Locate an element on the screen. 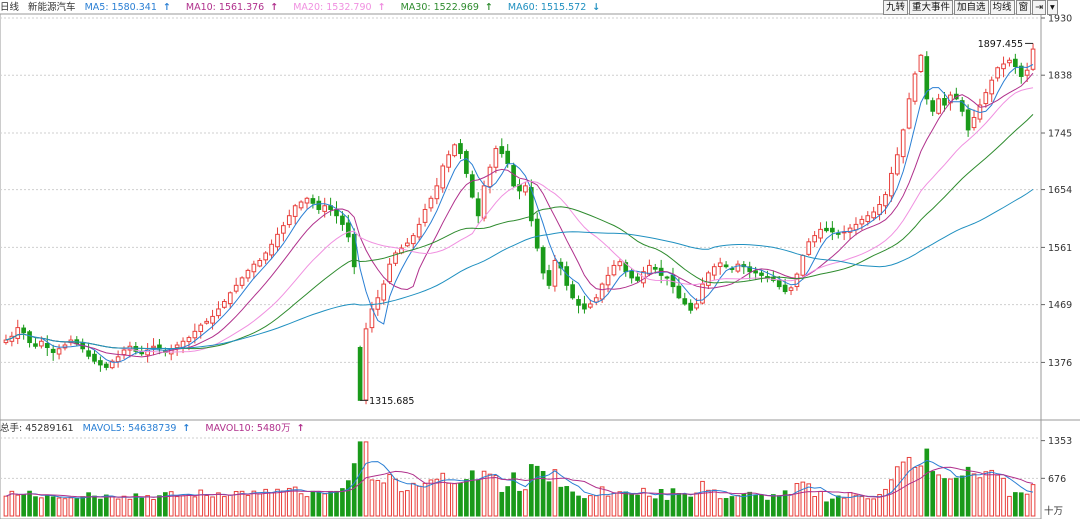 The image size is (1080, 519). arrow-right-bar-icon: ⇥ is located at coordinates (1039, 7).